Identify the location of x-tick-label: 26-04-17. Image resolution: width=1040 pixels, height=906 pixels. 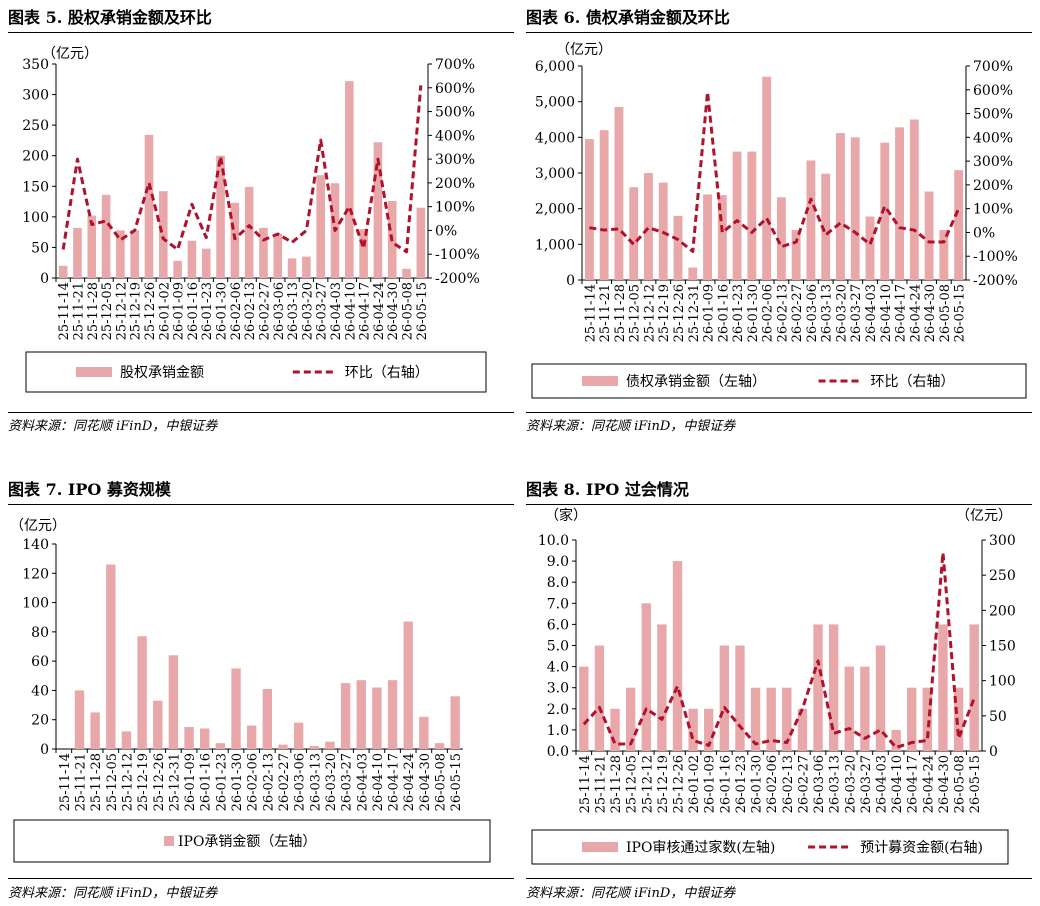
(365, 311).